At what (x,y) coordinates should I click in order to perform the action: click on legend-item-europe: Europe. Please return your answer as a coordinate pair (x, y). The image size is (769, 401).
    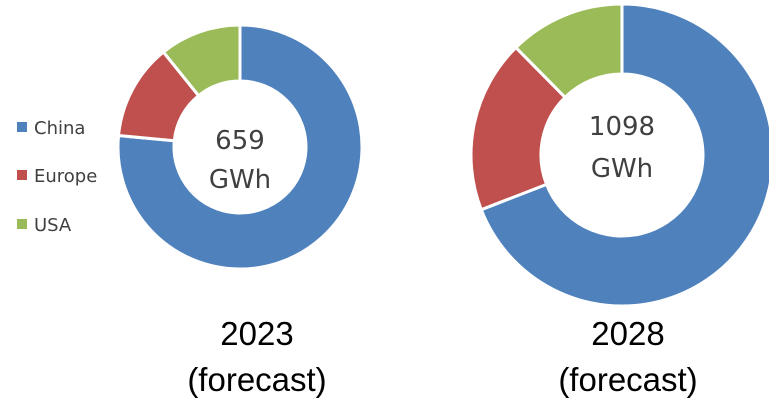
    Looking at the image, I should click on (57, 176).